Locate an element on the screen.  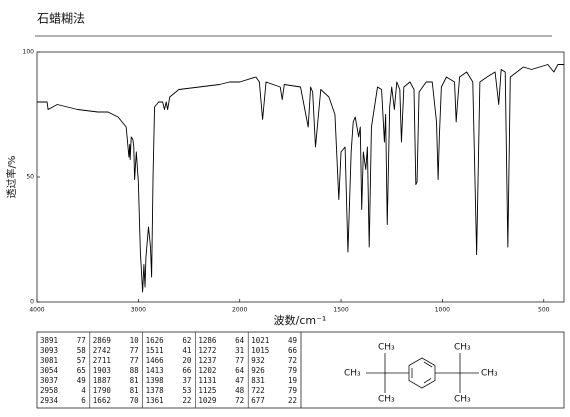
peak-wavenumber: 3054 is located at coordinates (49, 370).